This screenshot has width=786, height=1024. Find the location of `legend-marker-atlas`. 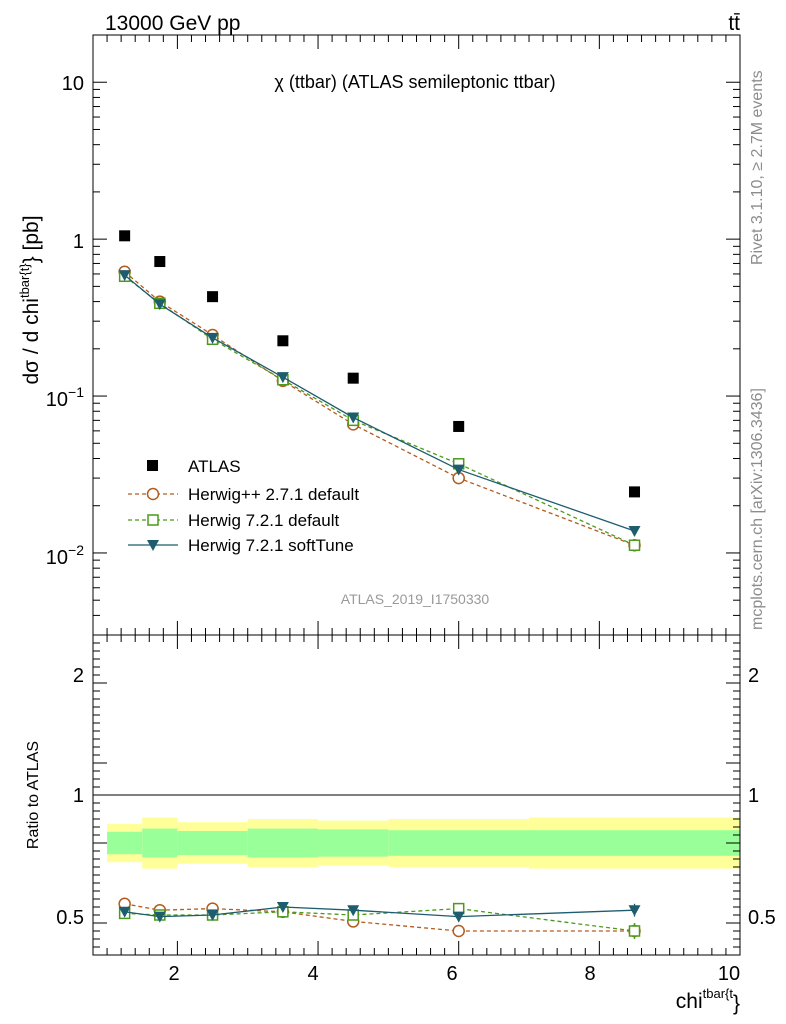

legend-marker-atlas is located at coordinates (152, 465).